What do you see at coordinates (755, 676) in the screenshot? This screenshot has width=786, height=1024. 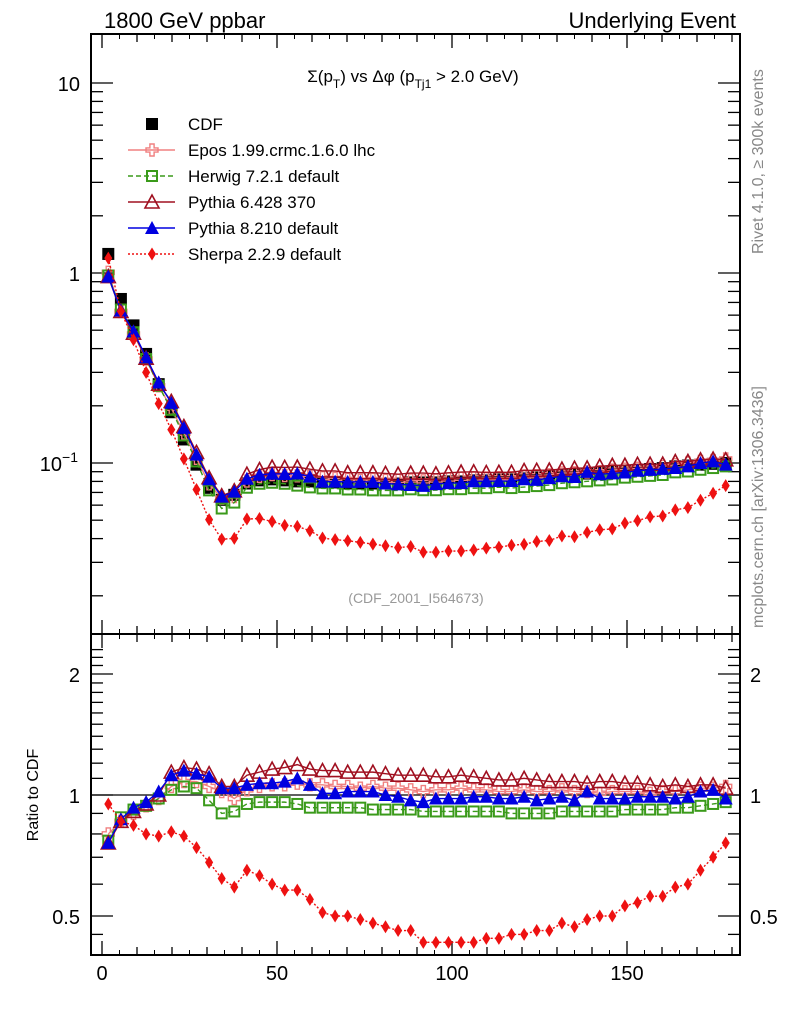 I see `ratio-y-tick-label-right: 2` at bounding box center [755, 676].